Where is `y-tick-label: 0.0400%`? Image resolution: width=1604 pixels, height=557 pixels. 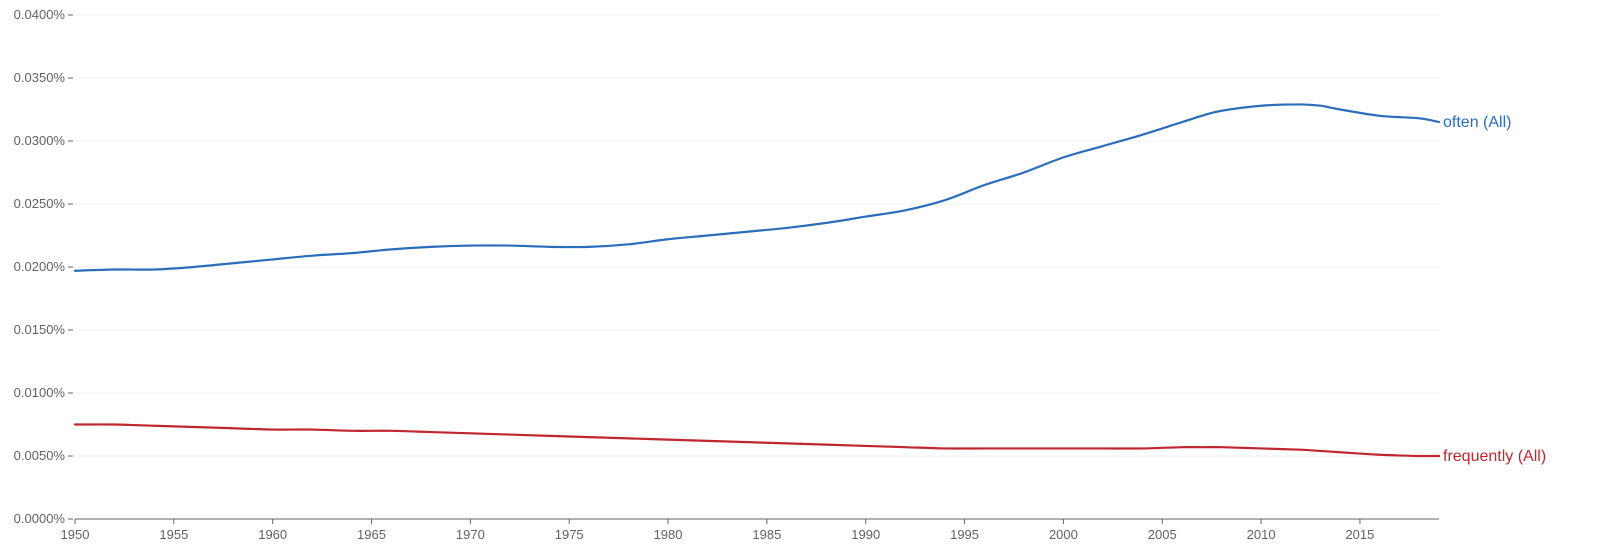
y-tick-label: 0.0400% is located at coordinates (40, 14).